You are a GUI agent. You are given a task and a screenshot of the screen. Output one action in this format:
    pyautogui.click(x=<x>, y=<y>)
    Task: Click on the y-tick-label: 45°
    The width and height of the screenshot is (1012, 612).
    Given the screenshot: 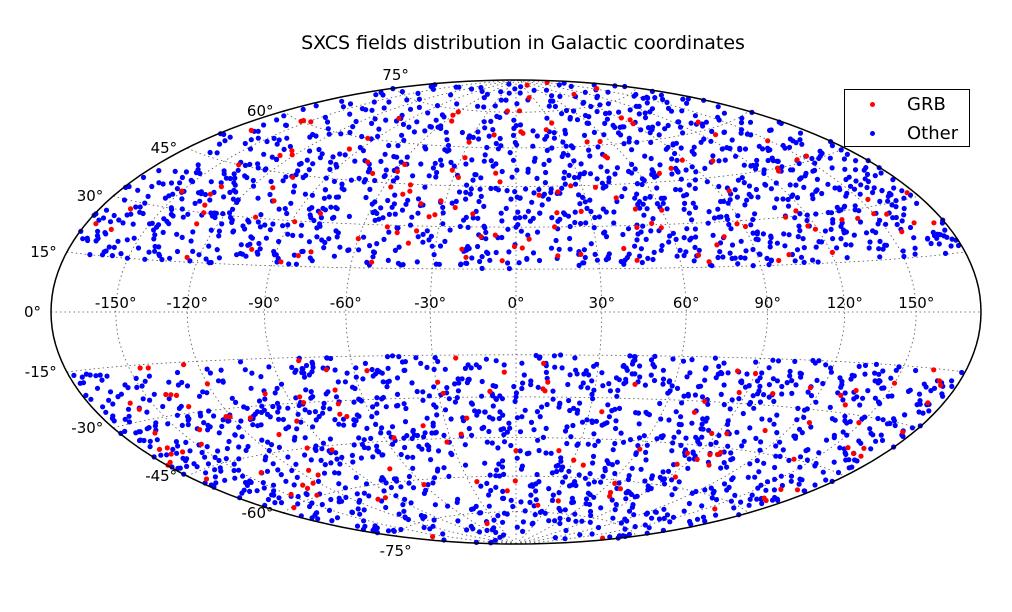 What is the action you would take?
    pyautogui.click(x=164, y=148)
    